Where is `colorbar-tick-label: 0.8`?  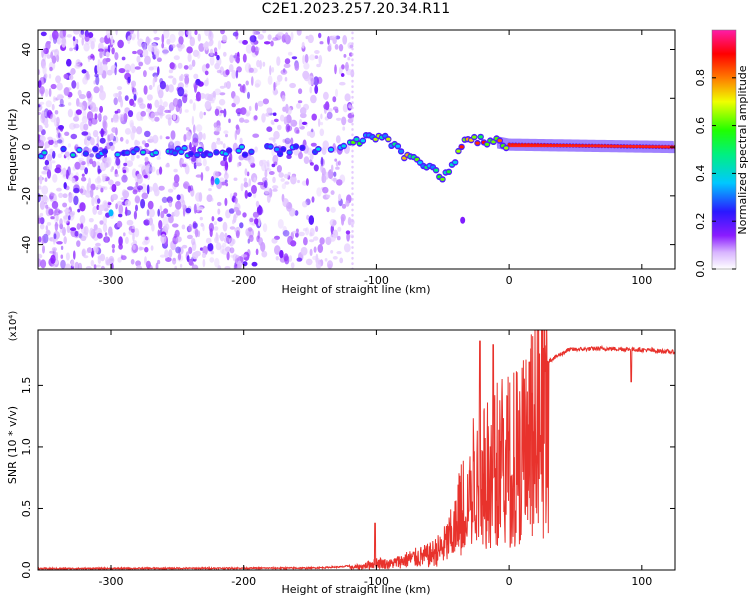 colorbar-tick-label: 0.8 is located at coordinates (700, 78).